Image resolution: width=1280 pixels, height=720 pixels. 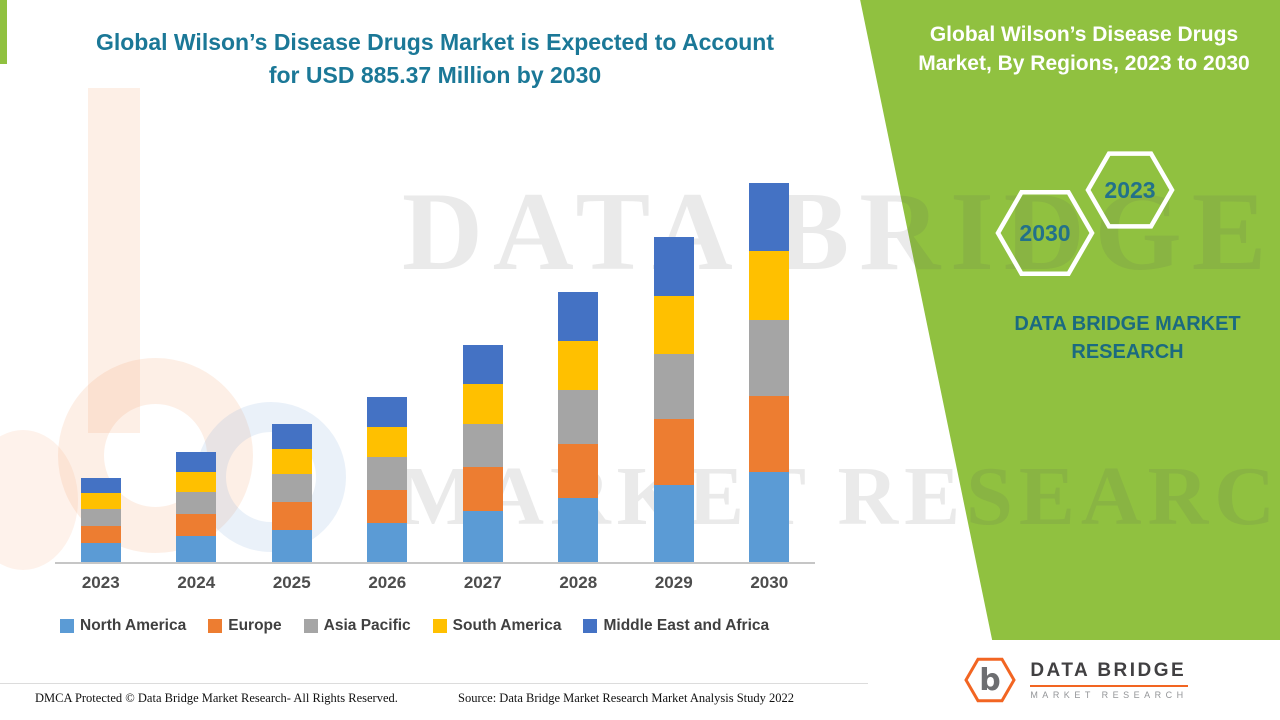 I want to click on bar-column-2027, so click(x=483, y=371).